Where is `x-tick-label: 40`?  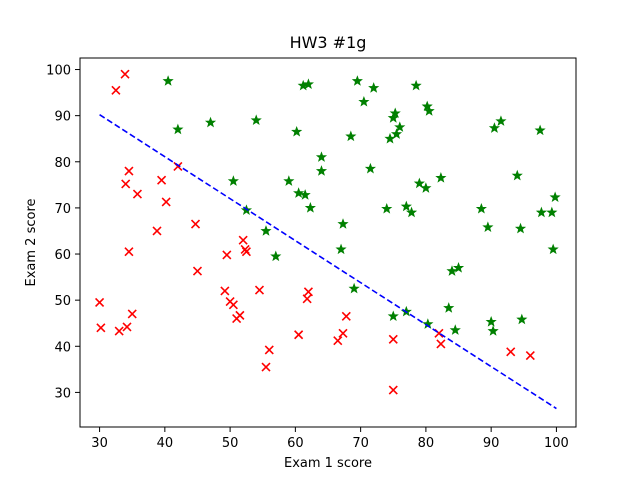 x-tick-label: 40 is located at coordinates (165, 443).